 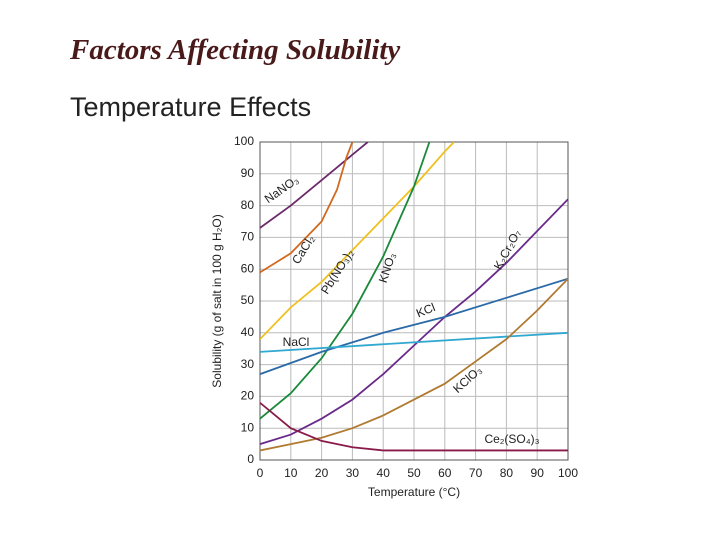 I want to click on x-tick-label: 0, so click(x=260, y=473).